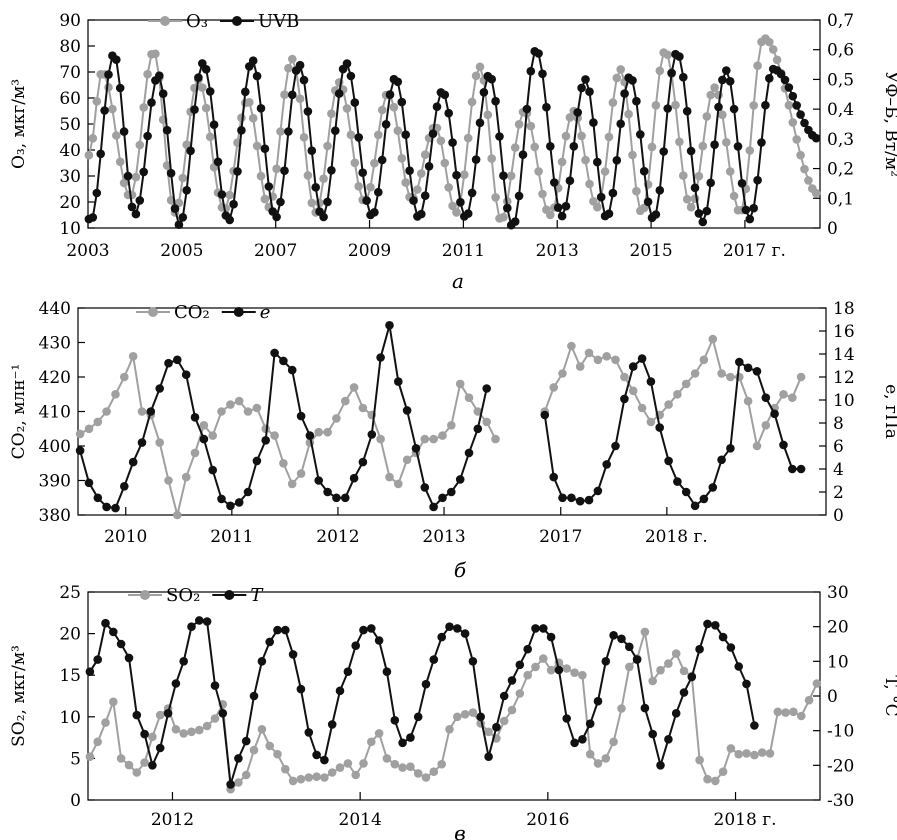 The image size is (897, 840). What do you see at coordinates (257, 595) in the screenshot?
I see `legend-label: T` at bounding box center [257, 595].